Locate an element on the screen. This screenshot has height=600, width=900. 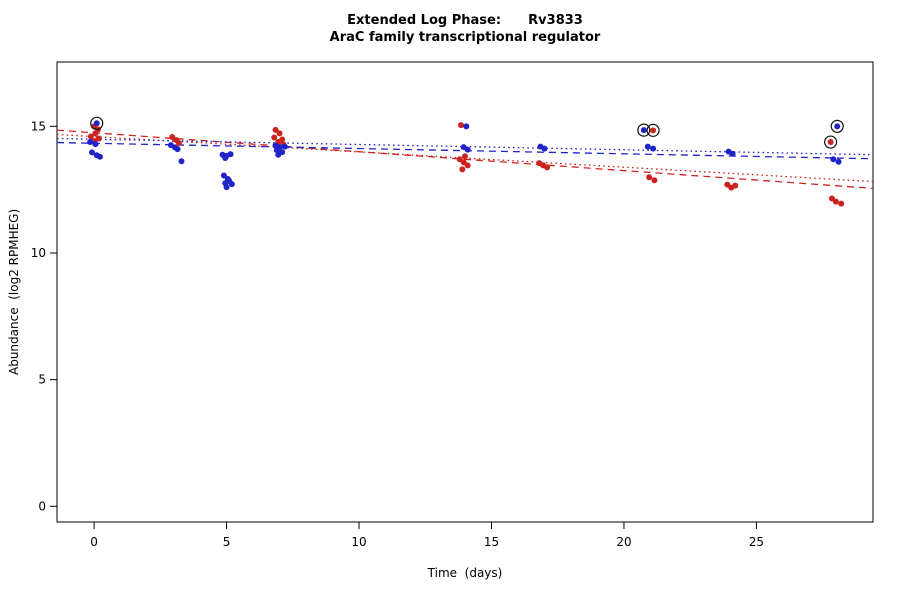
x-tick-label: 20 is located at coordinates (623, 542).